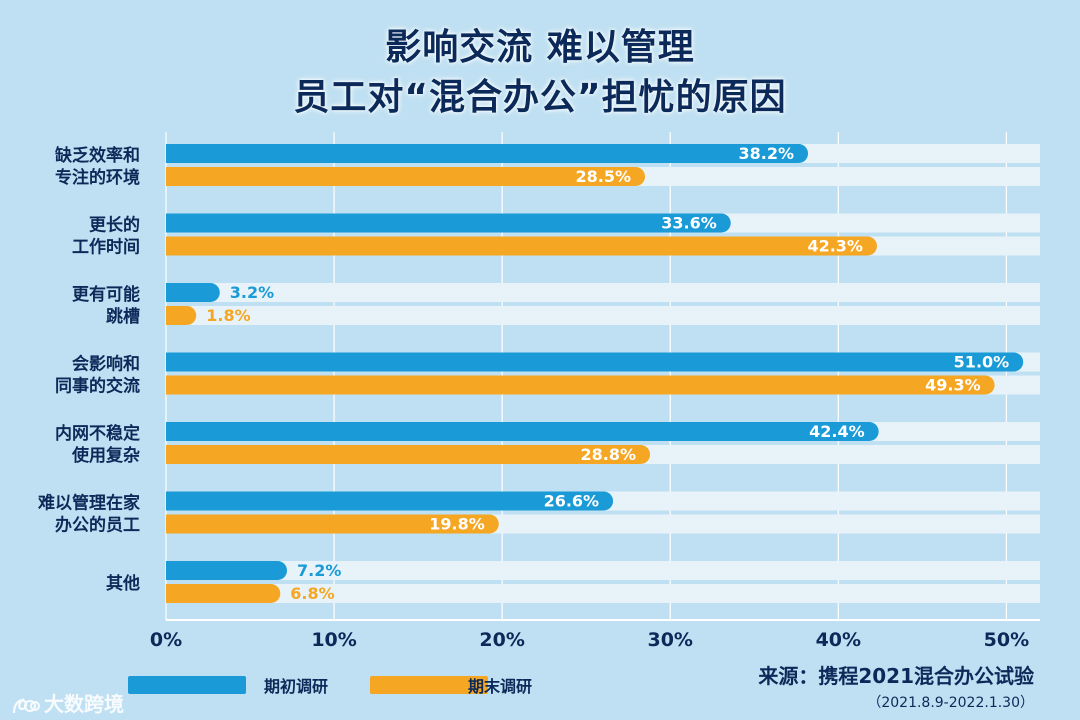  I want to click on source-text: 来源：携程2021混合办公试验, so click(896, 676).